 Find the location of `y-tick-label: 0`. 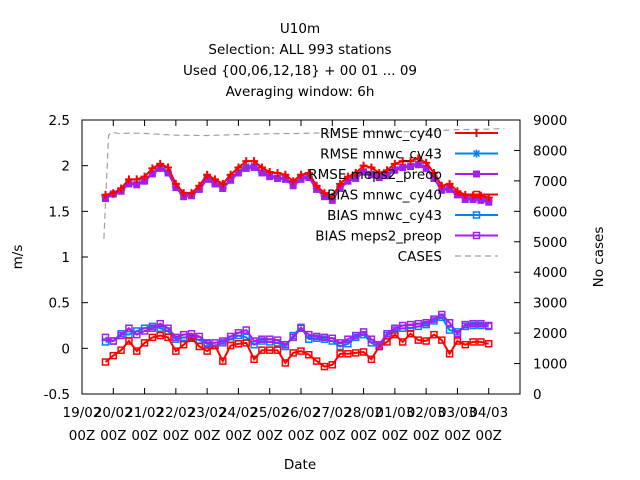

y-tick-label: 0 is located at coordinates (65, 349).